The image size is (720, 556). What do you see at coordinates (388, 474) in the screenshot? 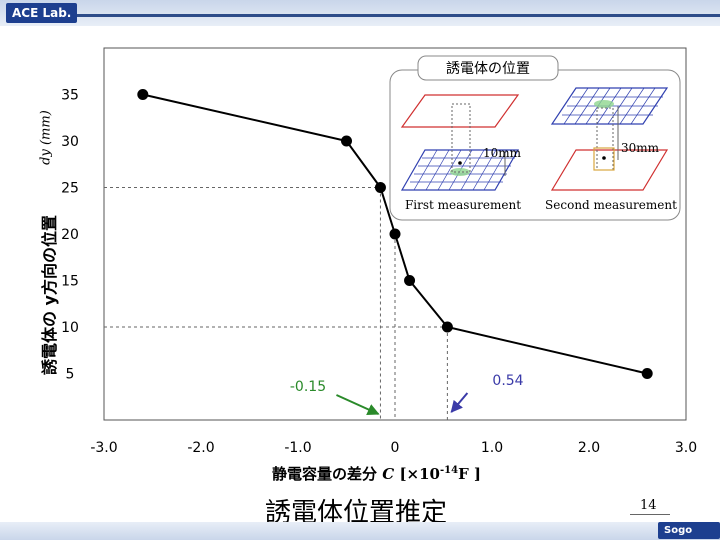
I see `x-axis-variable: C` at bounding box center [388, 474].